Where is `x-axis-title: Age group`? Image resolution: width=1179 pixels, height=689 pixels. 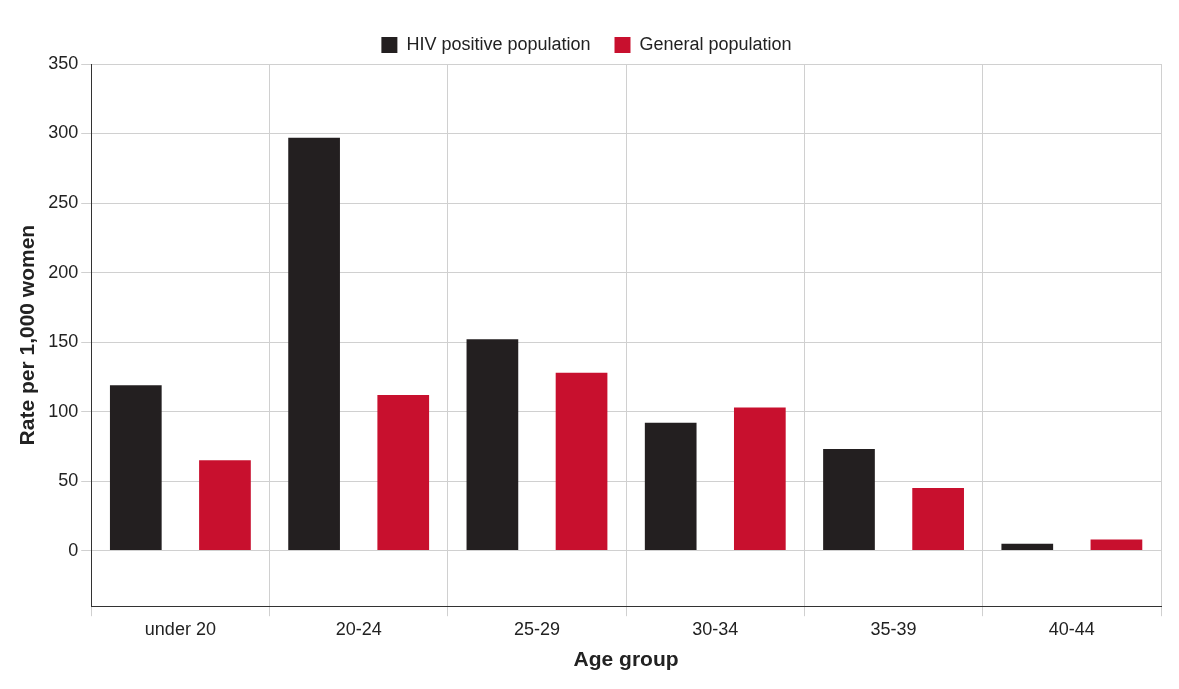
x-axis-title: Age group is located at coordinates (626, 659).